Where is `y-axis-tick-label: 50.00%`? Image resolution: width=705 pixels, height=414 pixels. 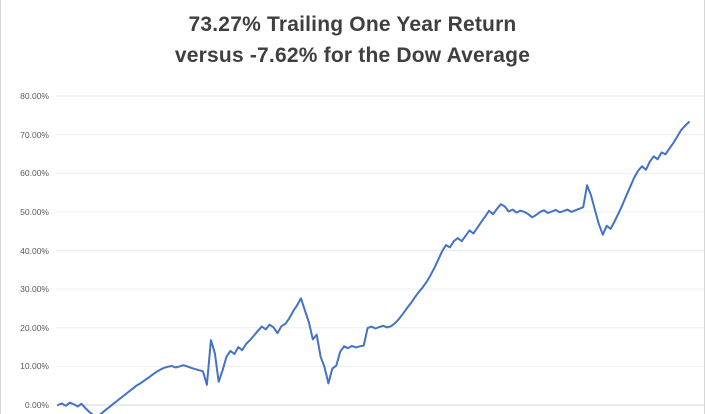
y-axis-tick-label: 50.00% is located at coordinates (34, 211).